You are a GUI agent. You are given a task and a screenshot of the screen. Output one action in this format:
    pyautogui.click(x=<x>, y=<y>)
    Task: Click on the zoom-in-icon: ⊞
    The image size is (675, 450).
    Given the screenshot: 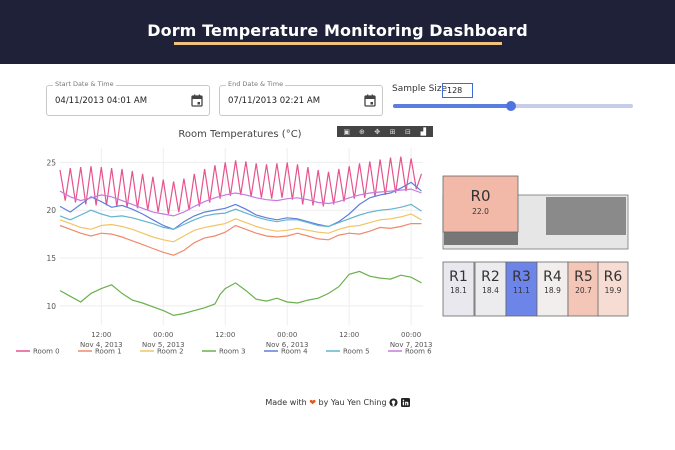 What is the action you would take?
    pyautogui.click(x=392, y=131)
    